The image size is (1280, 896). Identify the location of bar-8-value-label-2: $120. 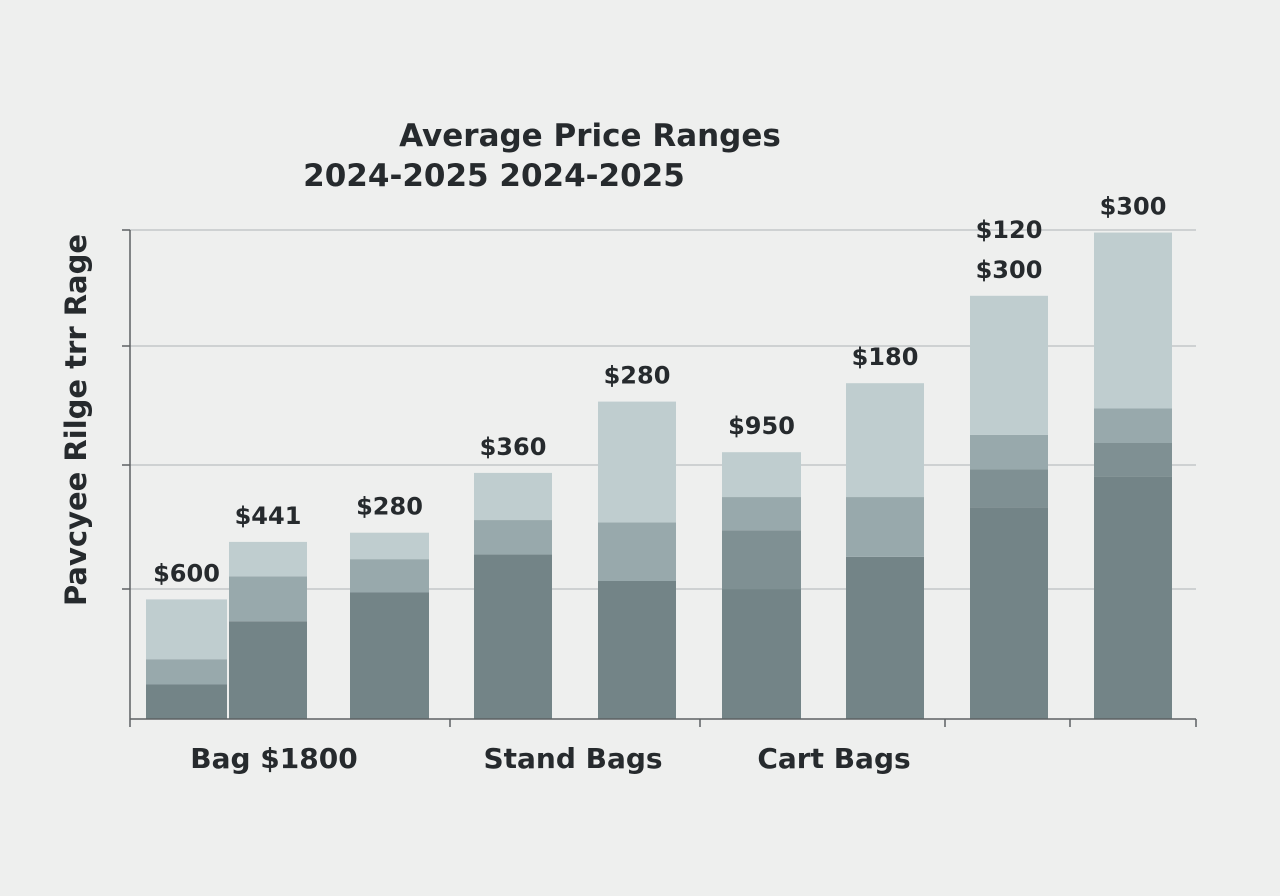
(1009, 230).